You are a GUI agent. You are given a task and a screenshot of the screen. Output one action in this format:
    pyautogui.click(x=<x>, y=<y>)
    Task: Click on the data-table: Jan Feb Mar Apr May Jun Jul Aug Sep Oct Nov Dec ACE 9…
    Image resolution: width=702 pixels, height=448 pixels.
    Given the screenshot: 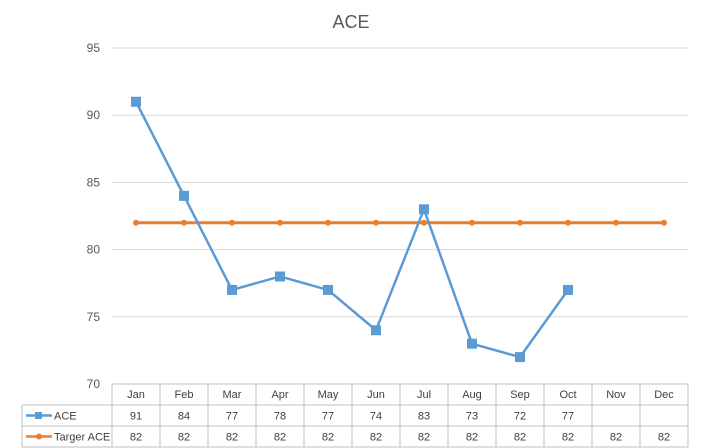 What is the action you would take?
    pyautogui.click(x=355, y=415)
    